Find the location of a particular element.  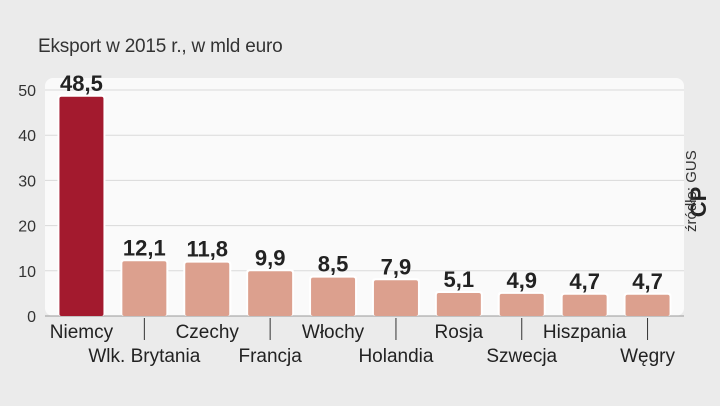

category-label: Rosja is located at coordinates (459, 332).